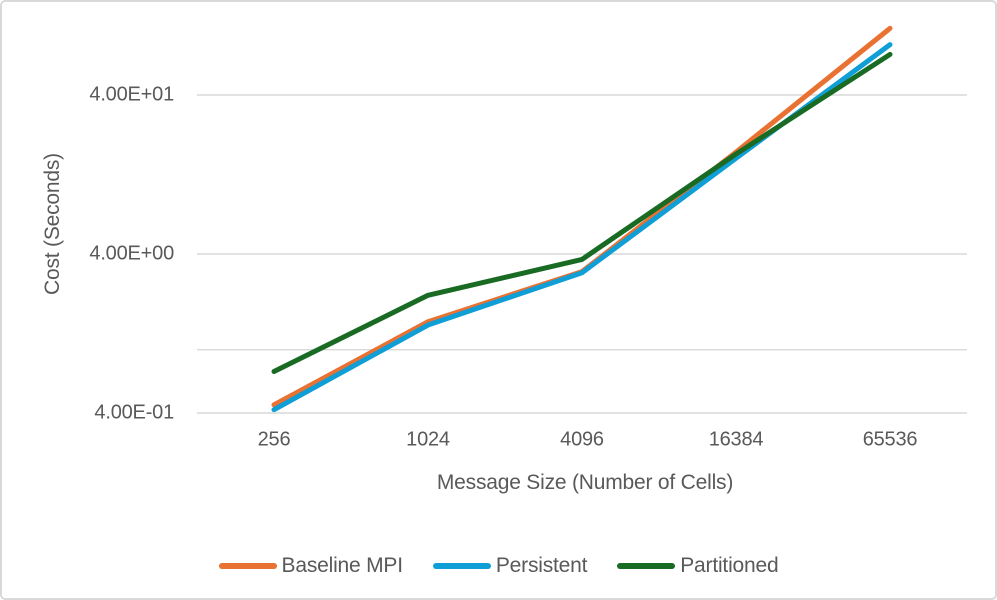 The width and height of the screenshot is (997, 600). I want to click on y-tick-label-4e01: 4.00E+01, so click(131, 94).